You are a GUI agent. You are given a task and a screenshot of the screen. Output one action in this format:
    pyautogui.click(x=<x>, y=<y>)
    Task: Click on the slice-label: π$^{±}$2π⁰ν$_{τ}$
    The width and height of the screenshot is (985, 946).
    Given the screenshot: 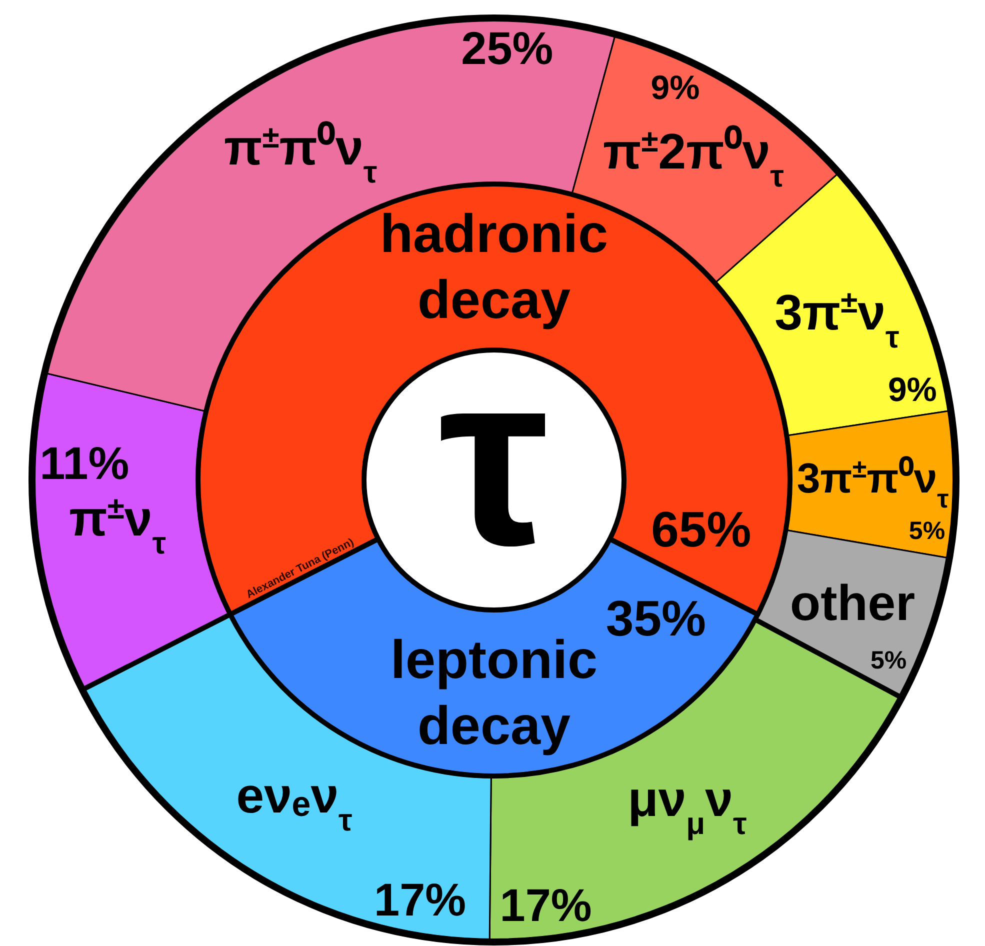 What is the action you would take?
    pyautogui.click(x=693, y=157)
    